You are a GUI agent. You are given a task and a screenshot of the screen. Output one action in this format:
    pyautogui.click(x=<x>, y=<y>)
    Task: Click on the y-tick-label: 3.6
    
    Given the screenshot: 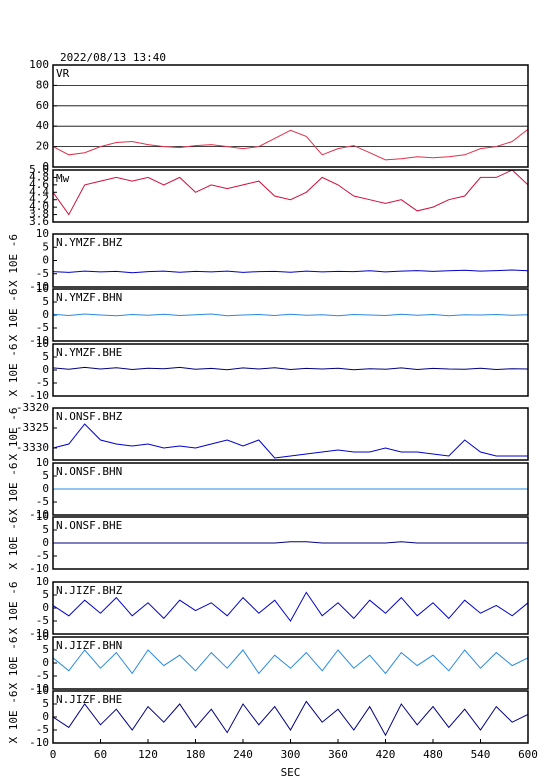 What is the action you would take?
    pyautogui.click(x=39, y=221)
    